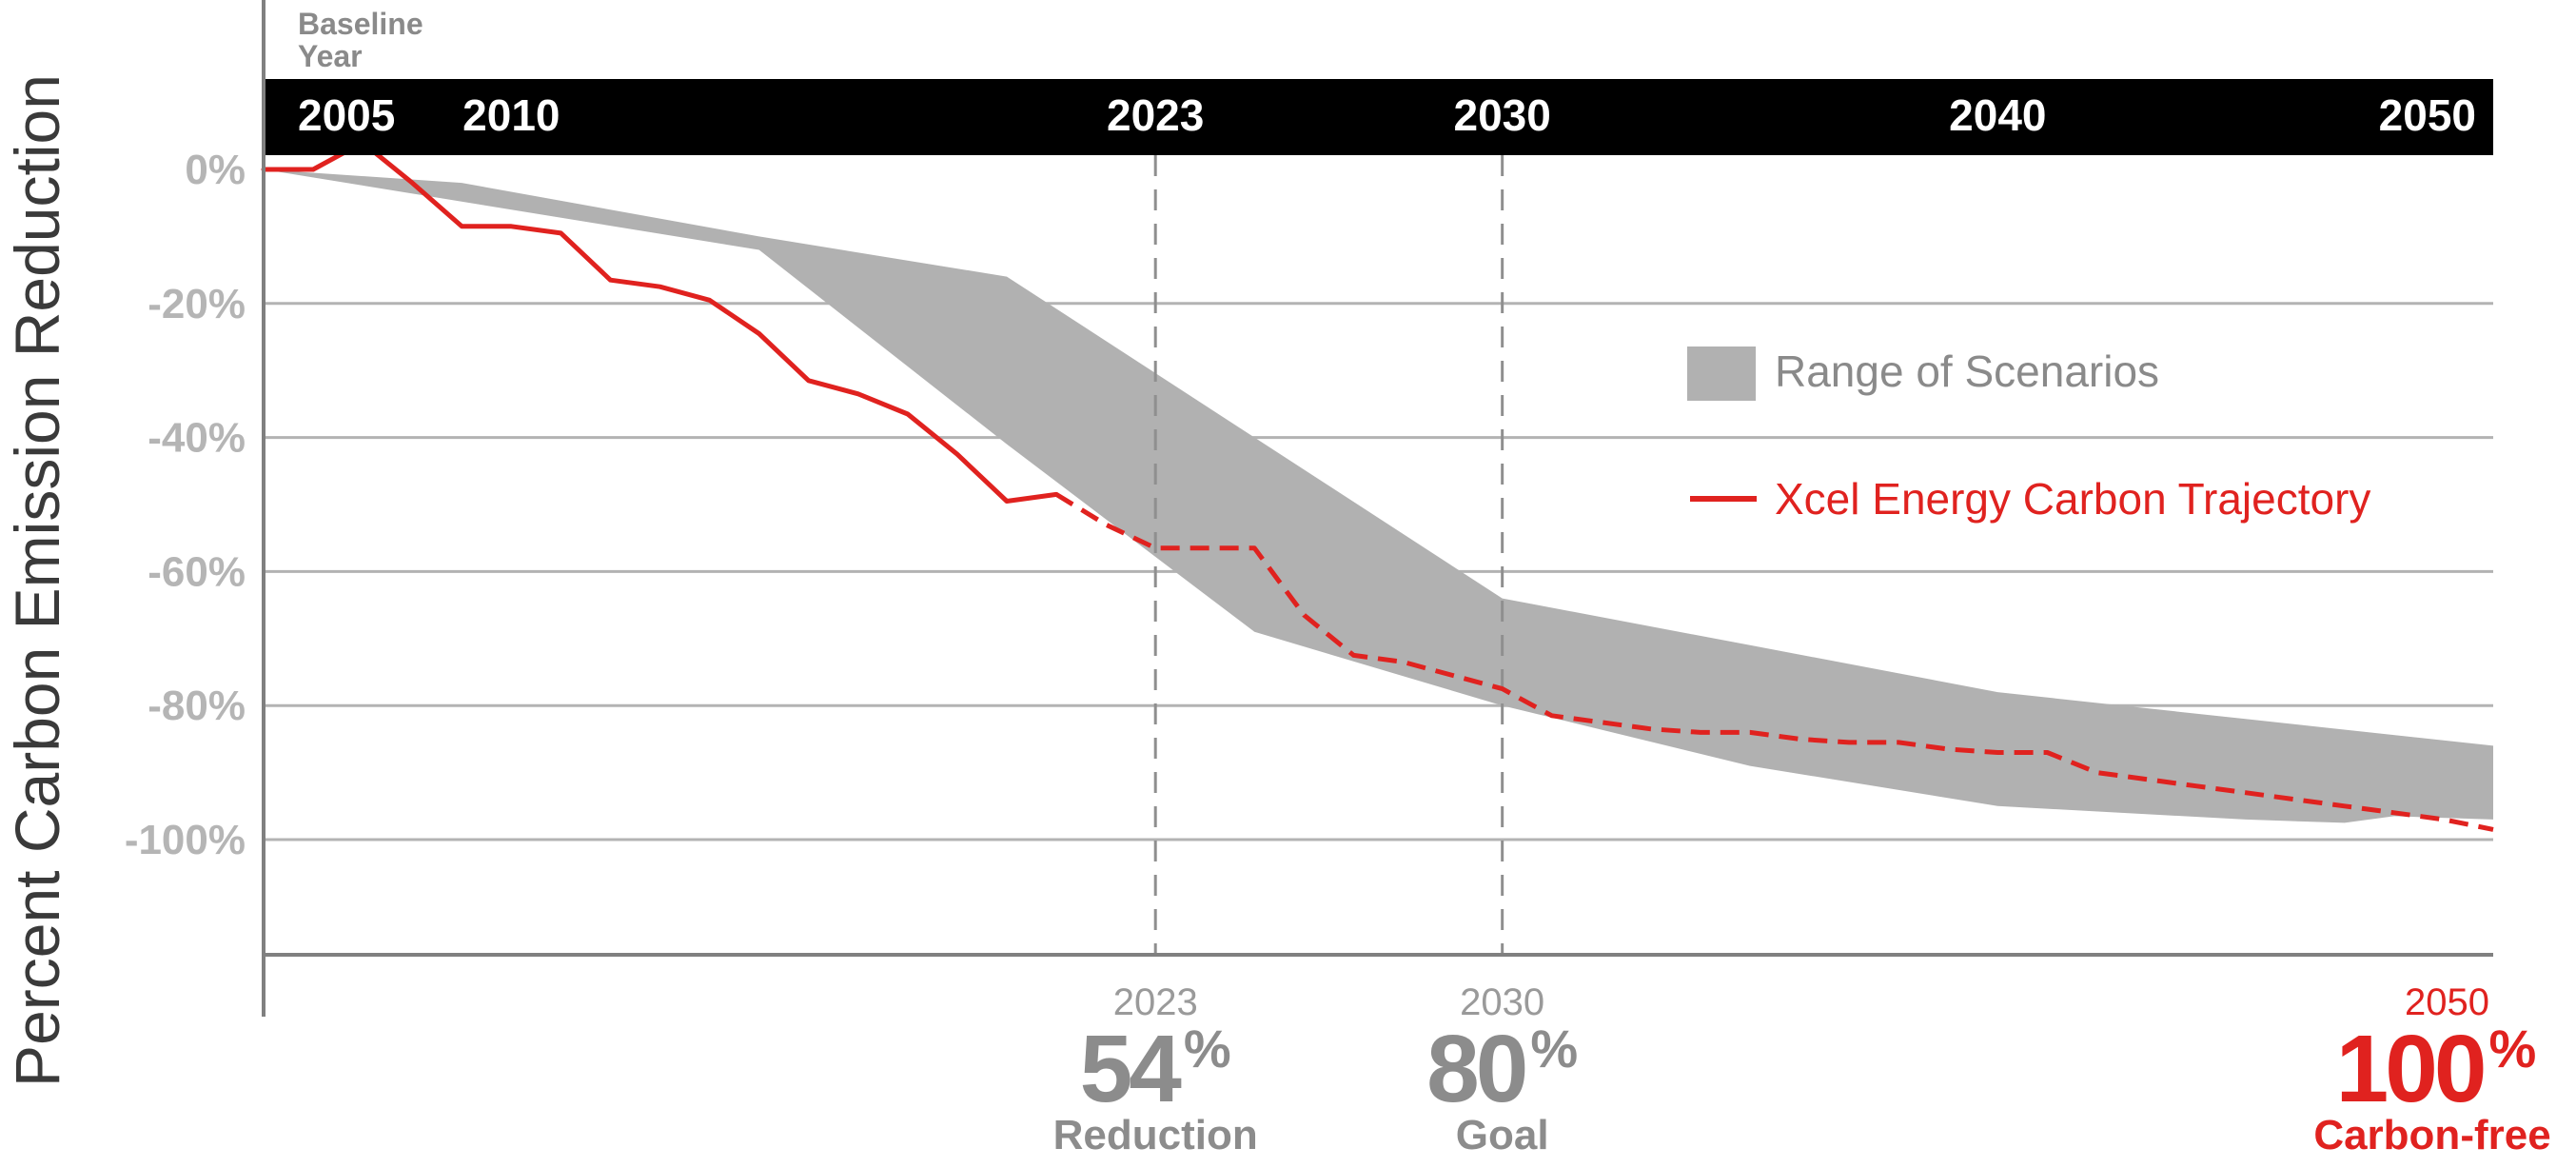  Describe the element at coordinates (196, 571) in the screenshot. I see `y-tick-neg60: -60%` at that location.